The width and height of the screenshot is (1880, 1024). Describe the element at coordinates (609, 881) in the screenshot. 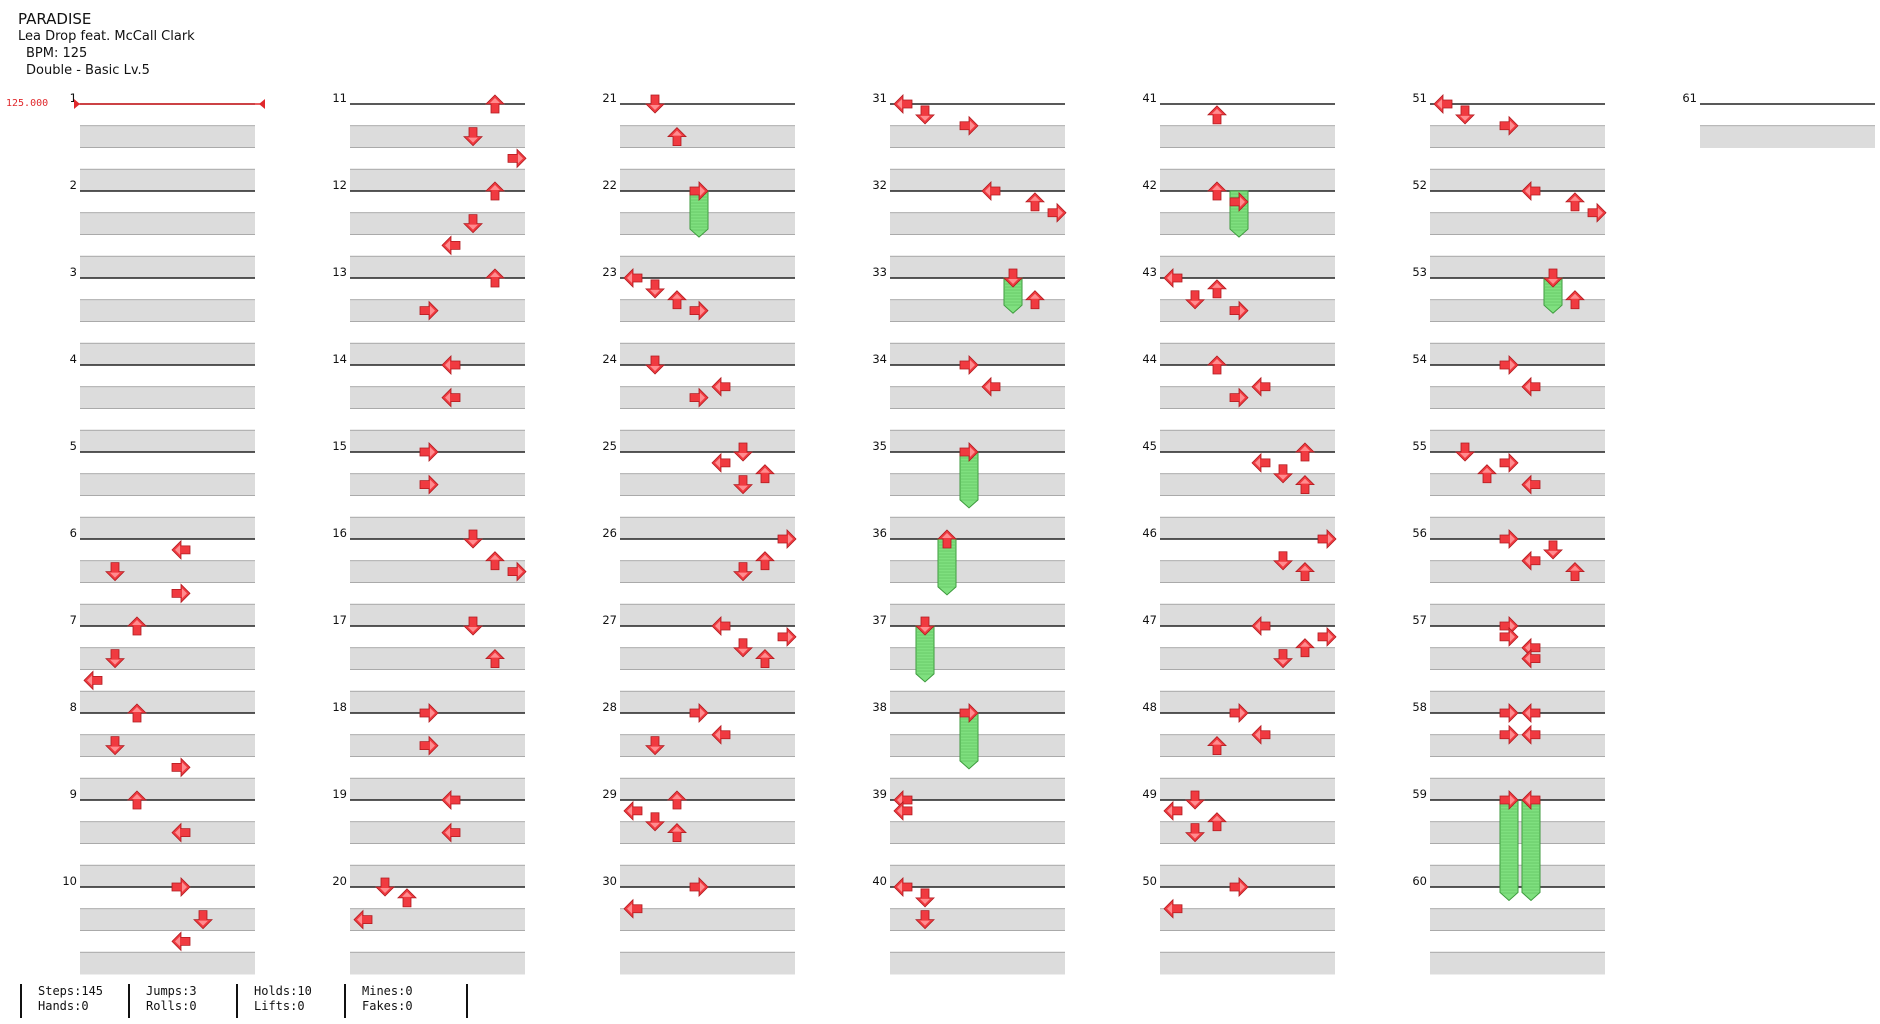

I see `measure-number: 30` at that location.